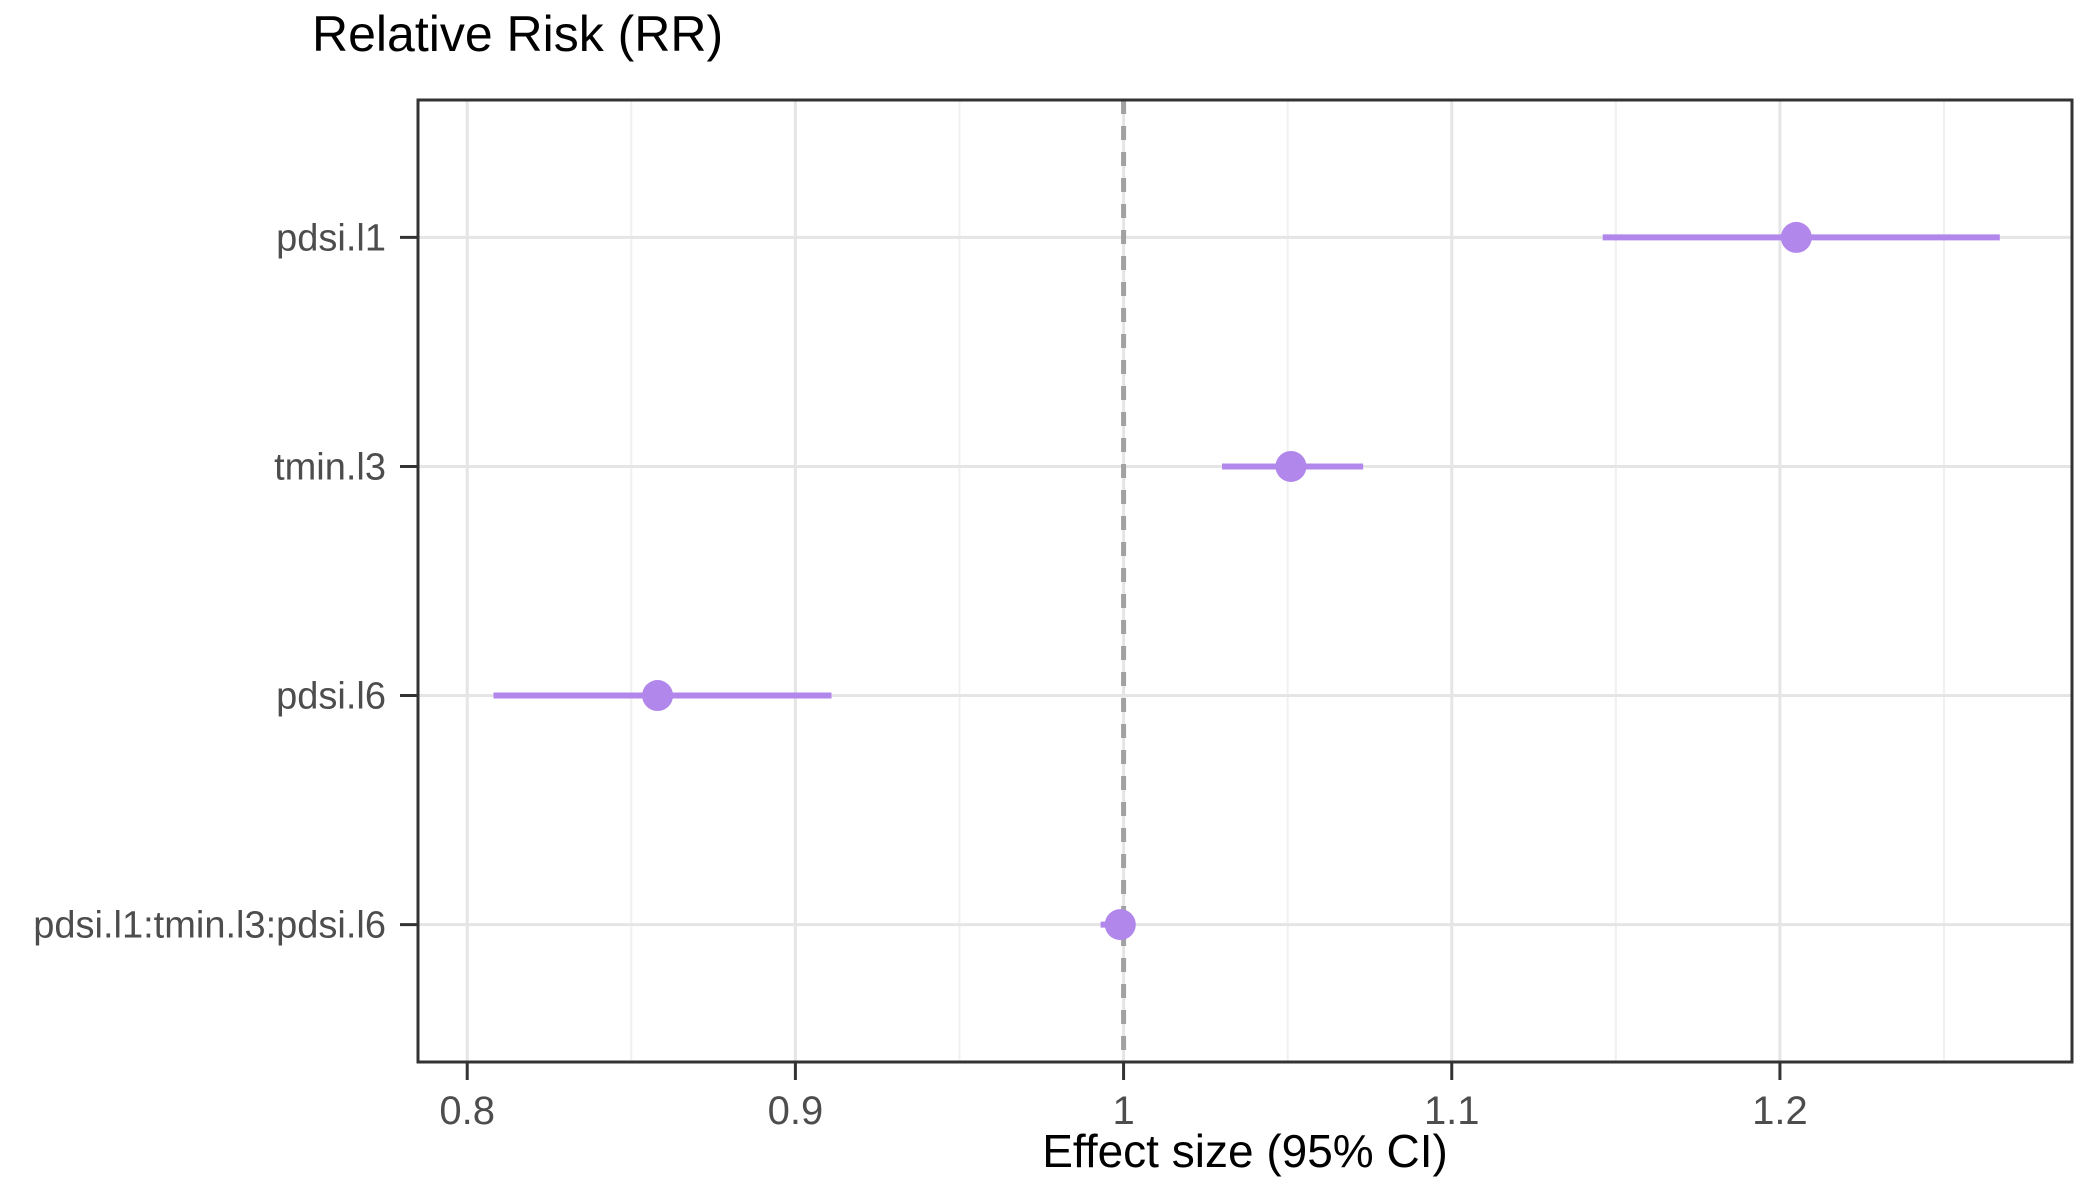 Image resolution: width=2100 pixels, height=1200 pixels. I want to click on x-tick-label: 1, so click(1123, 1111).